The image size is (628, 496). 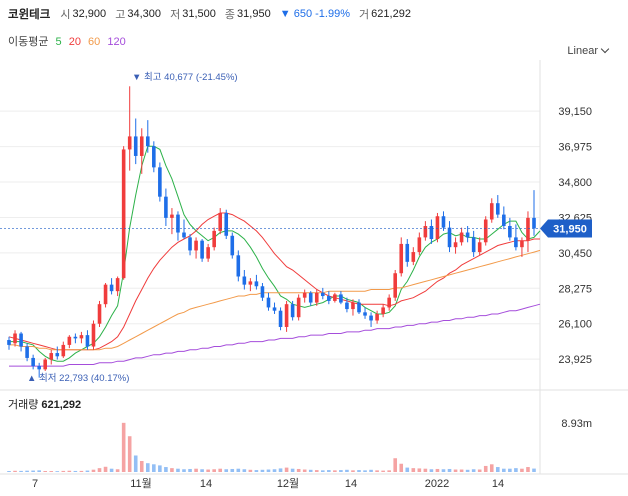 What do you see at coordinates (575, 325) in the screenshot?
I see `y-tick-label: 26,100` at bounding box center [575, 325].